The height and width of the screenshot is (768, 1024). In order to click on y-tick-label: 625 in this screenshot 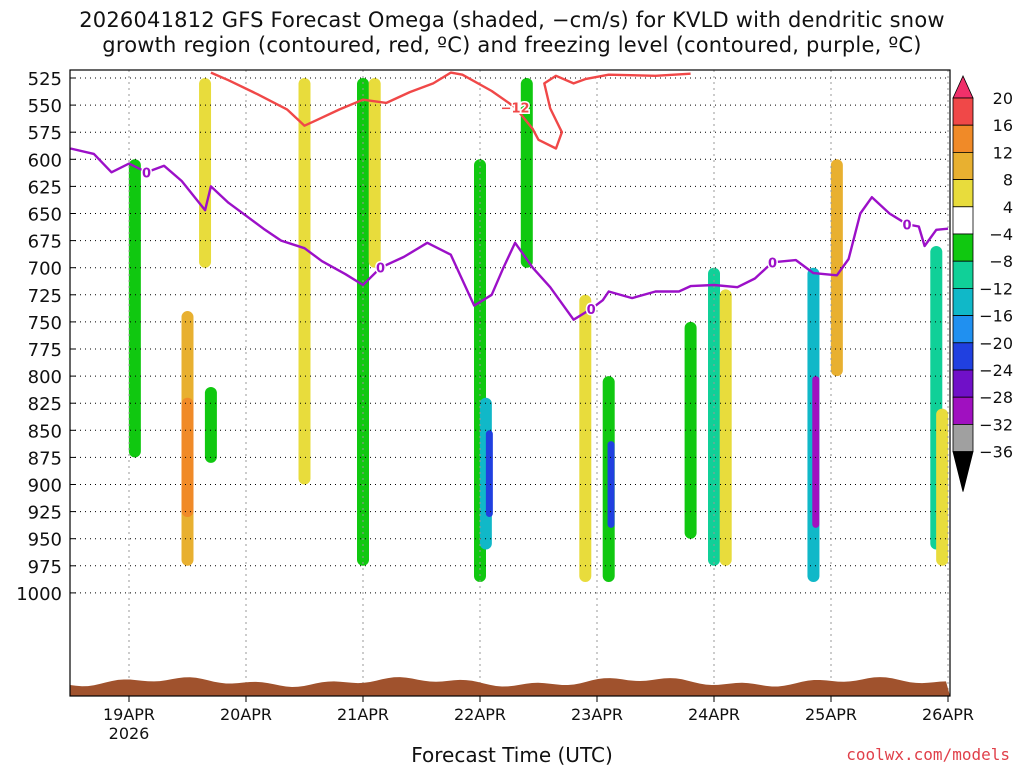, I will do `click(45, 187)`.